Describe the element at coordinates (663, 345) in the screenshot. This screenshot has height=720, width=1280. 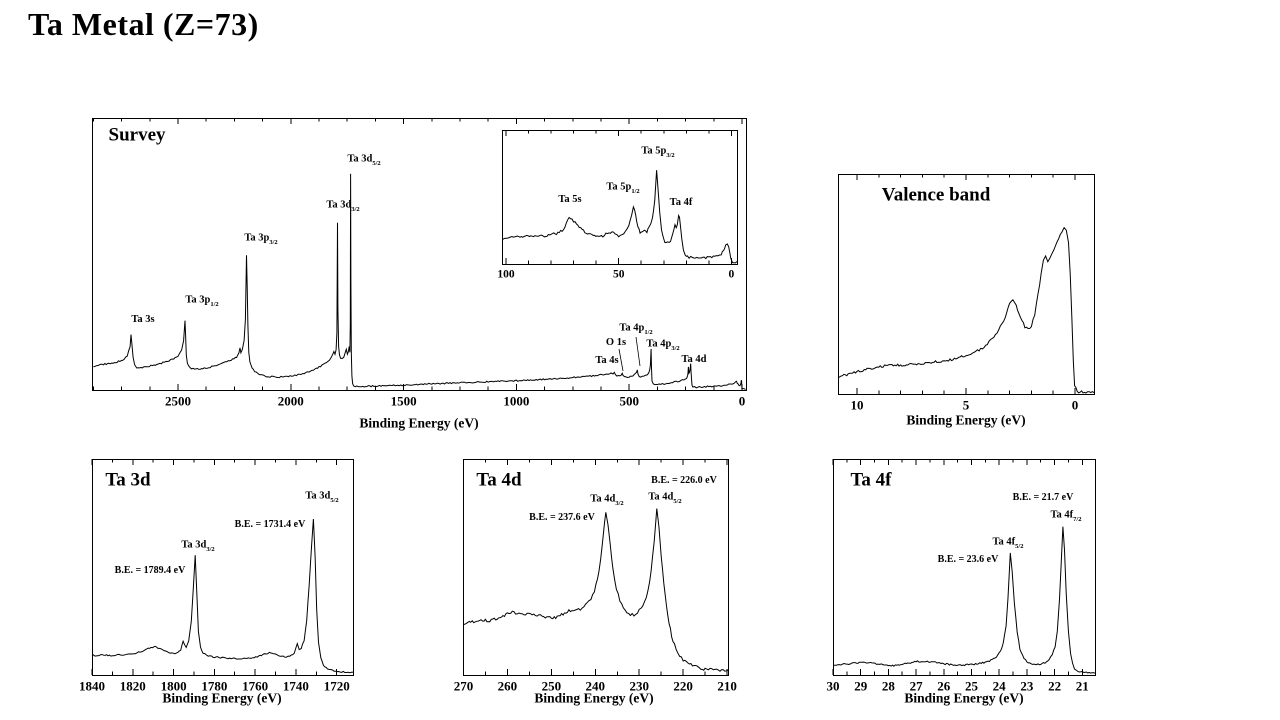
I see `peak-label: Ta 4p3/2` at that location.